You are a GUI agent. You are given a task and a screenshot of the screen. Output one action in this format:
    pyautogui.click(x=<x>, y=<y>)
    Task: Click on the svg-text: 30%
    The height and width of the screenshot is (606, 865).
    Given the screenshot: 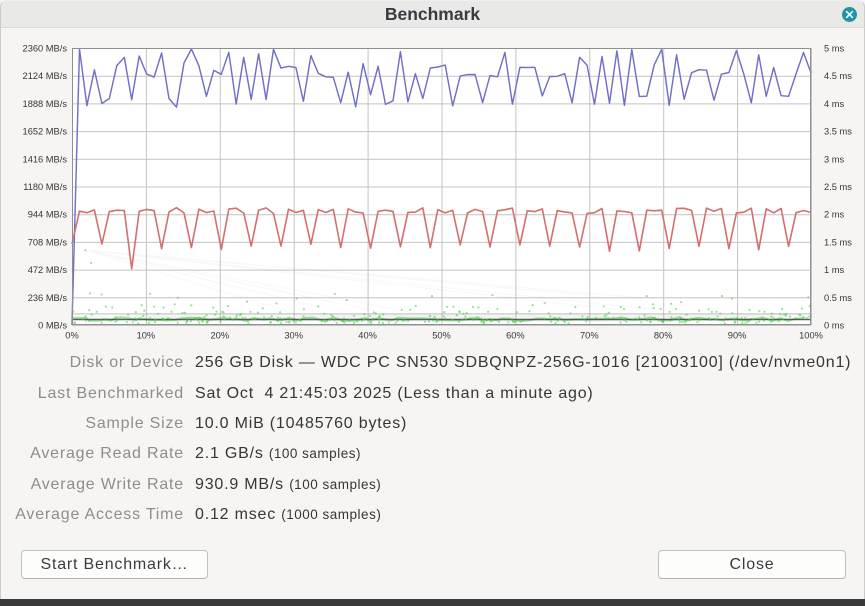 What is the action you would take?
    pyautogui.click(x=293, y=336)
    